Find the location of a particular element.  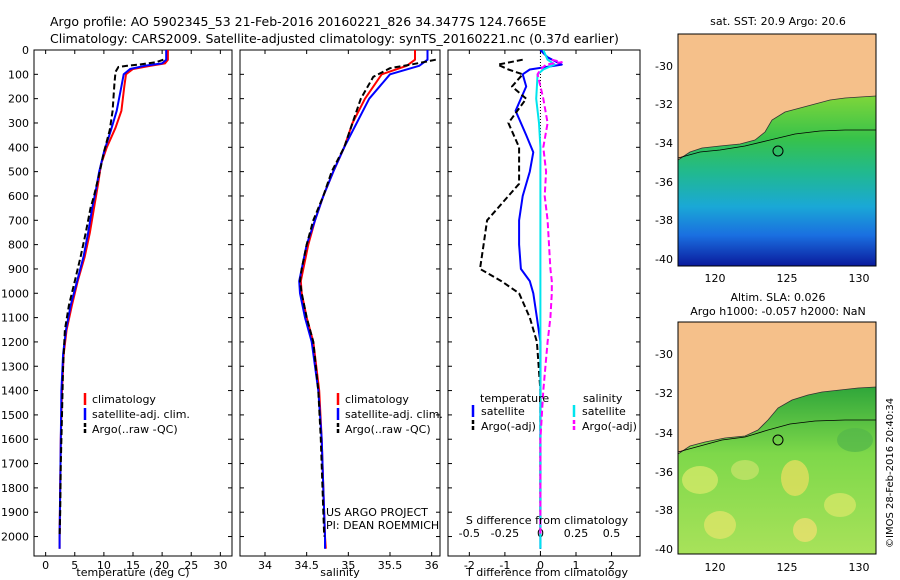

legend-label-t-argo: Argo(-adj) is located at coordinates (508, 426).